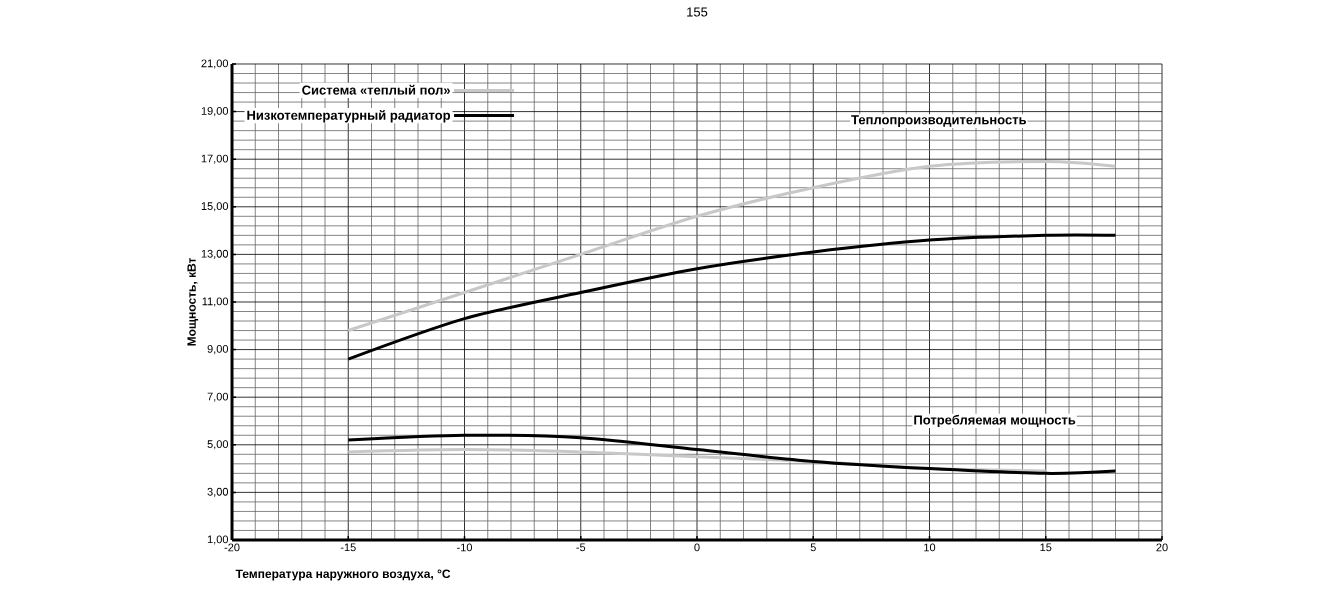  What do you see at coordinates (465, 547) in the screenshot?
I see `x-tick-label: -10` at bounding box center [465, 547].